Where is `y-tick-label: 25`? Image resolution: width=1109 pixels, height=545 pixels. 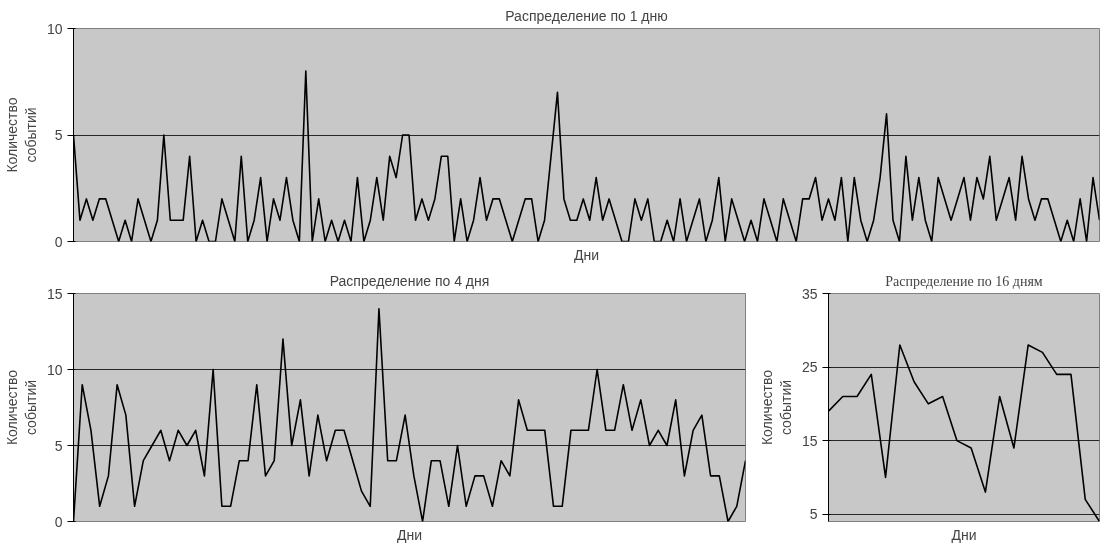
y-tick-label: 25 is located at coordinates (809, 367).